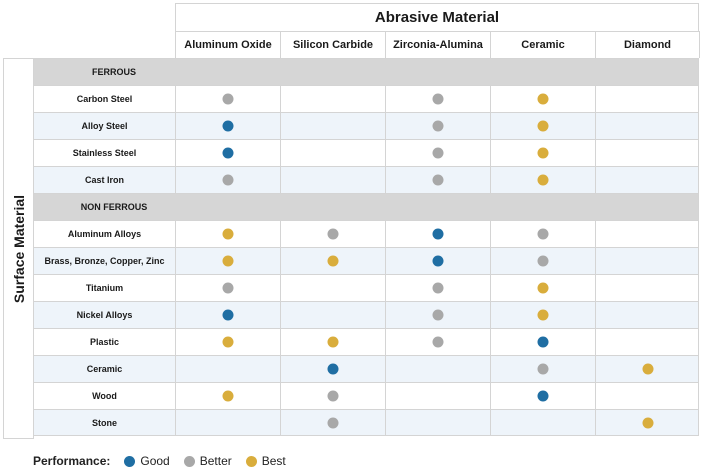 The width and height of the screenshot is (703, 470). I want to click on surface-material-label: Surface Material, so click(18, 248).